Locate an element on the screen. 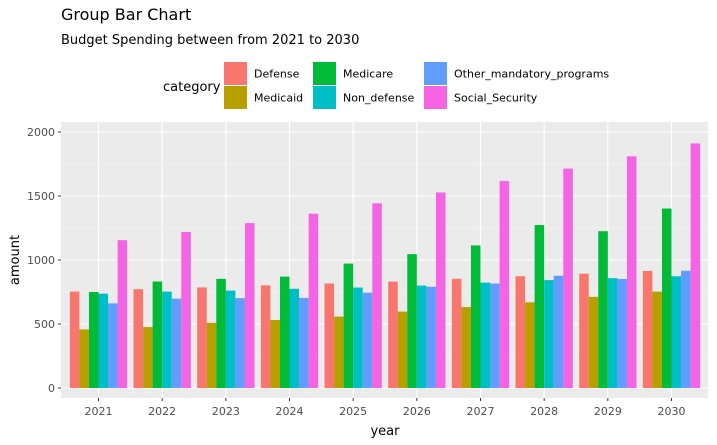 The width and height of the screenshot is (717, 445). legend-swatch-defense is located at coordinates (235, 73).